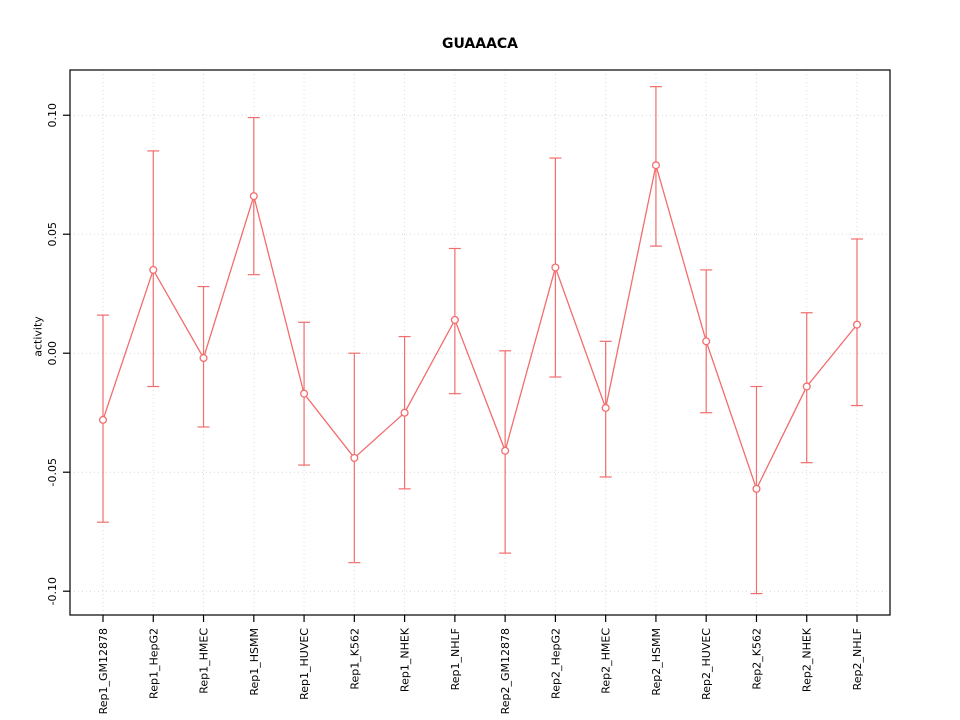  I want to click on x-tick-label: Rep2_HUVEC, so click(706, 664).